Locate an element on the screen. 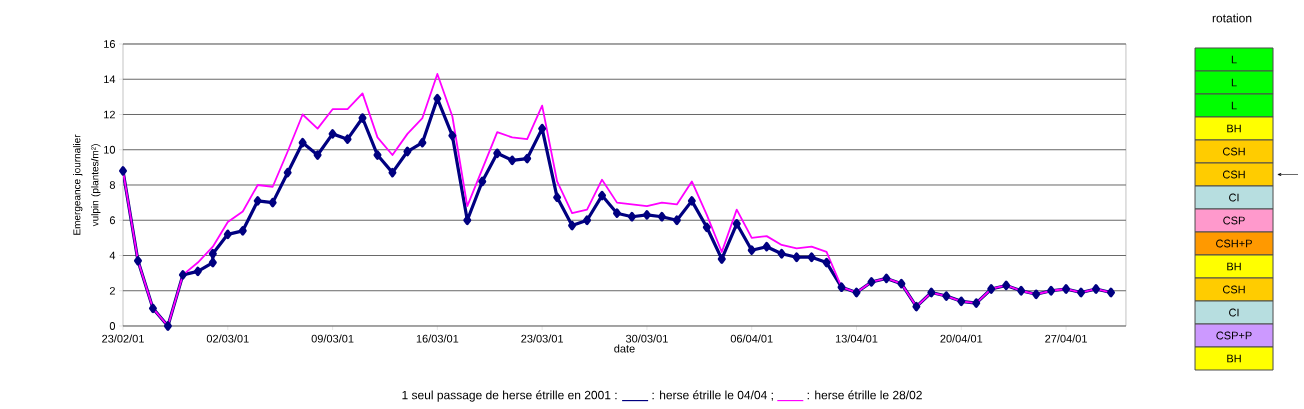  y-axis-title: Emergeance journalier vulpin (plantes/m²) is located at coordinates (87, 184).